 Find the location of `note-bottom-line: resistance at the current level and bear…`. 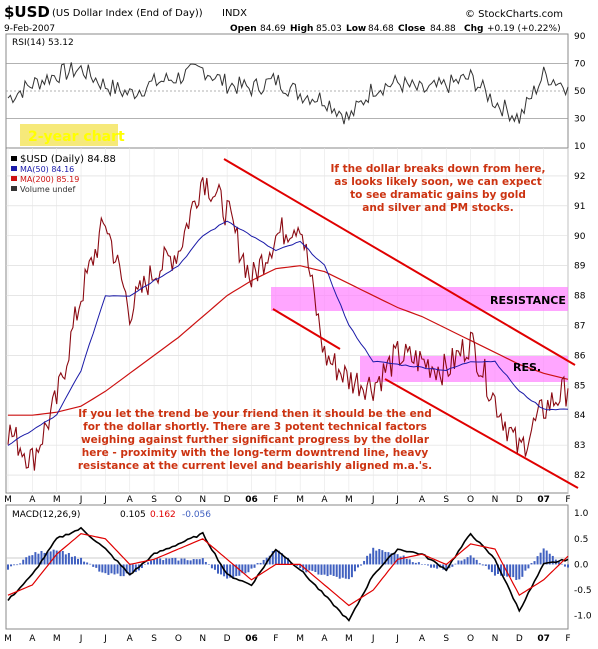

note-bottom-line: resistance at the current level and bear… is located at coordinates (255, 466).